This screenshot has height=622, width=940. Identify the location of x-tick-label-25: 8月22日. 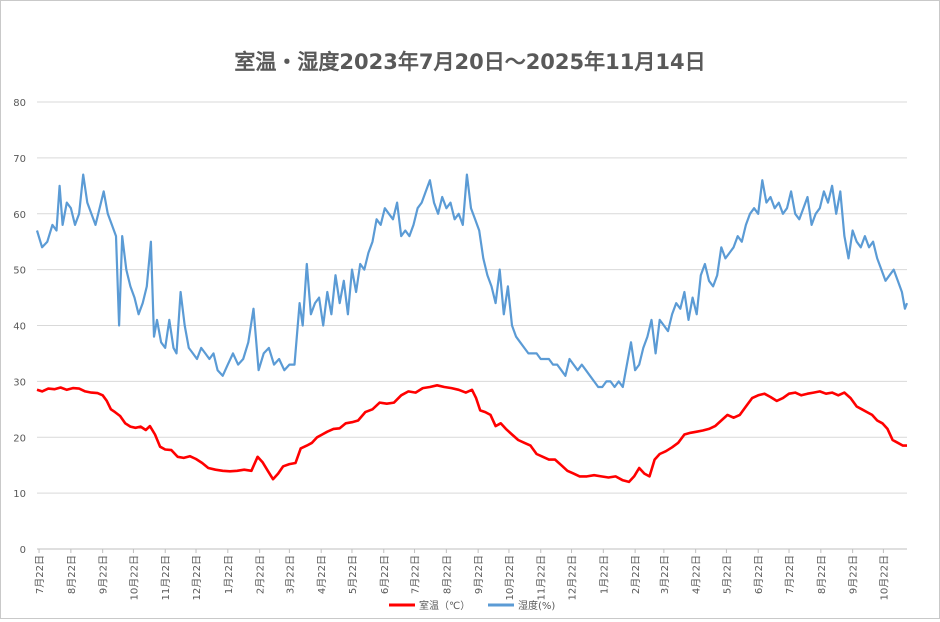
(822, 574).